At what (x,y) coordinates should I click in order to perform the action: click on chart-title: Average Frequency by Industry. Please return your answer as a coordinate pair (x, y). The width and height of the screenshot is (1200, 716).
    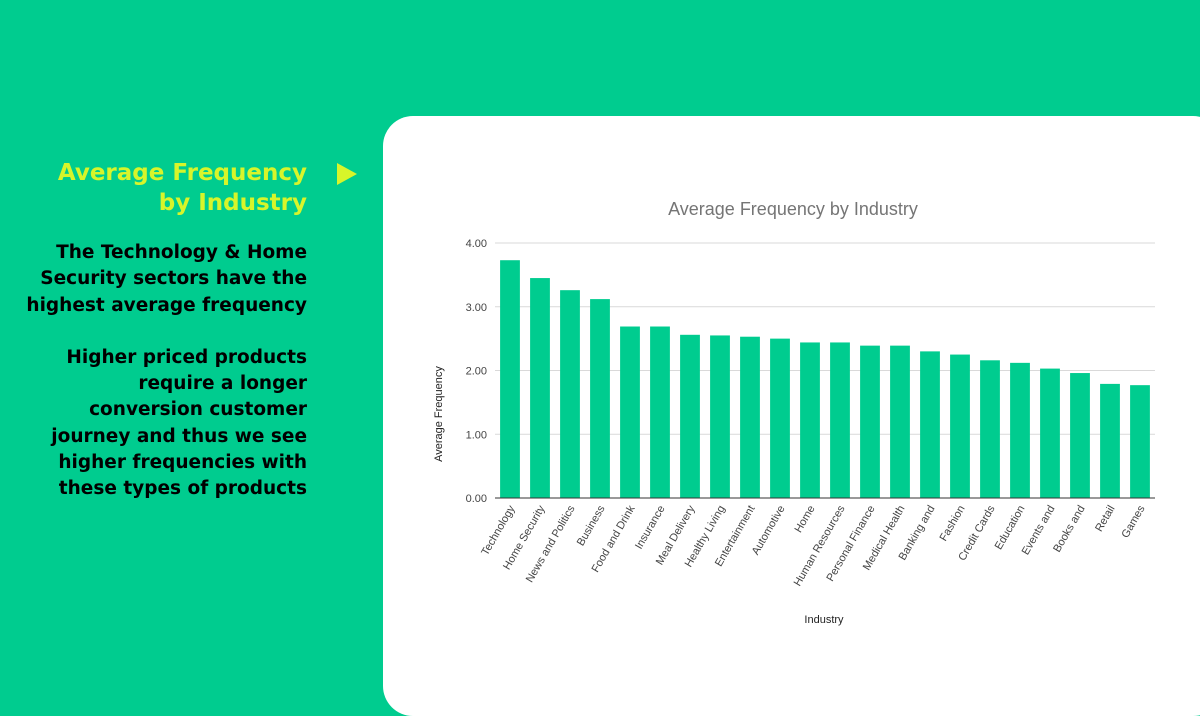
    Looking at the image, I should click on (793, 209).